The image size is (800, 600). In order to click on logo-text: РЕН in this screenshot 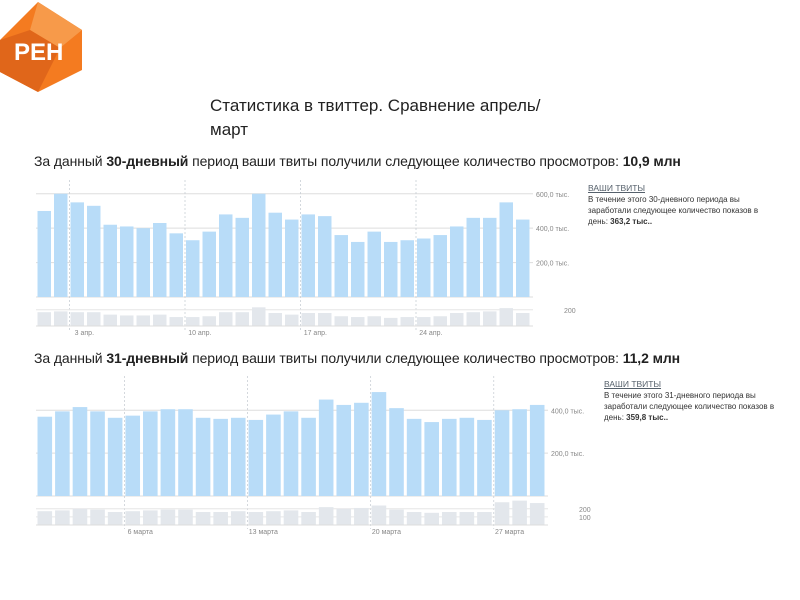, I will do `click(38, 52)`.